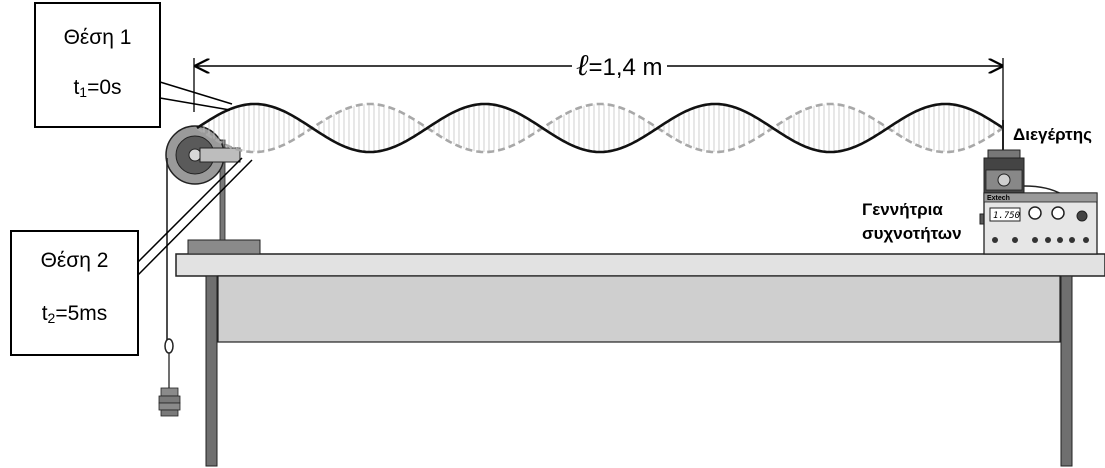 Image resolution: width=1105 pixels, height=468 pixels. Describe the element at coordinates (97, 37) in the screenshot. I see `position-1-title: Θέση 1` at that location.